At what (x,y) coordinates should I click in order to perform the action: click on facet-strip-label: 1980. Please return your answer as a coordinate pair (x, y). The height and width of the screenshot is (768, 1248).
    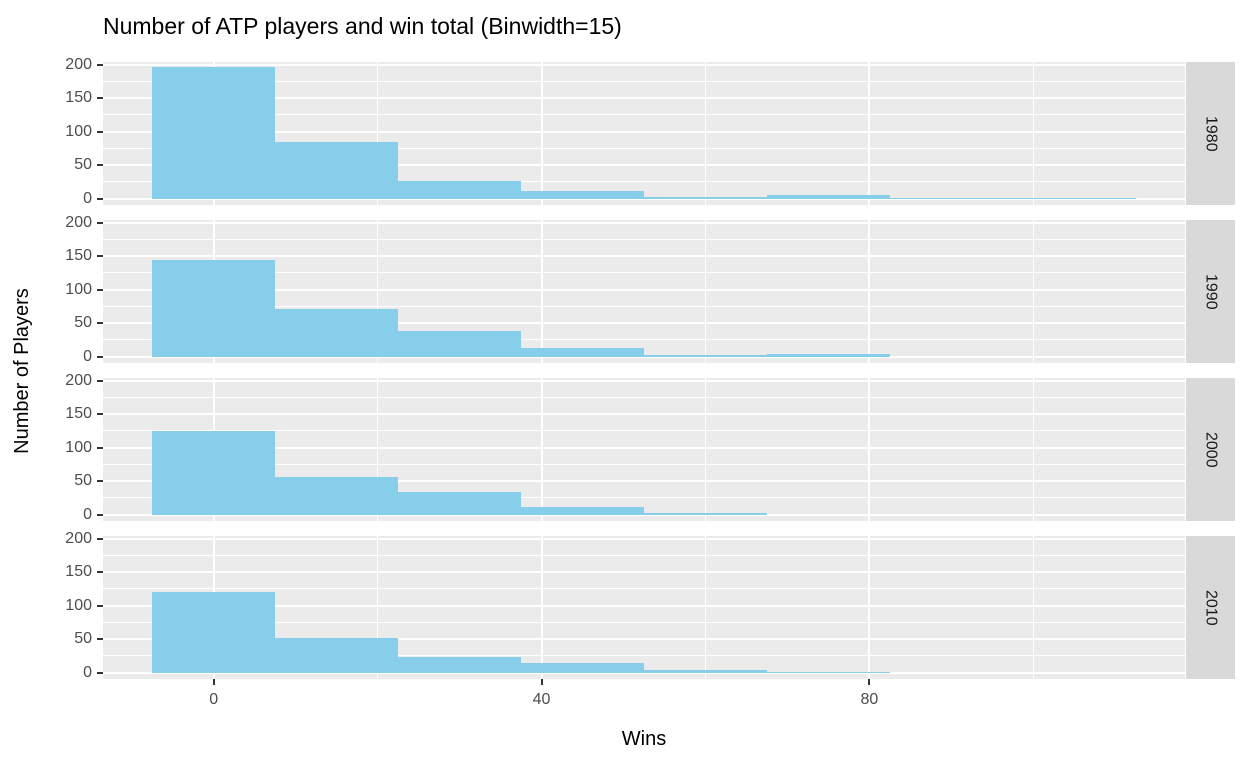
    Looking at the image, I should click on (1211, 133).